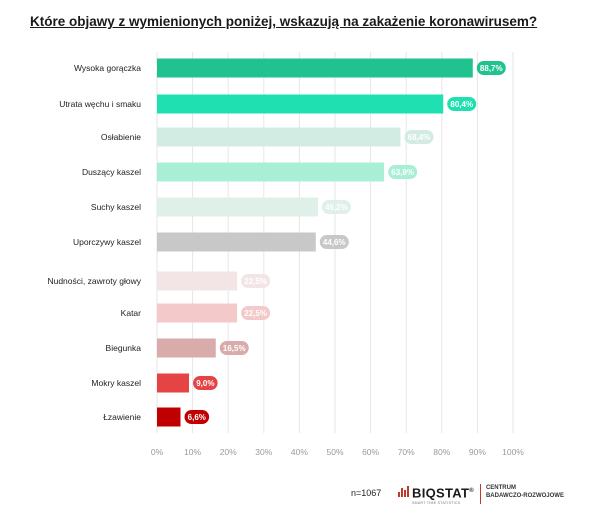 The image size is (596, 522). I want to click on value-label: 16,5%, so click(234, 348).